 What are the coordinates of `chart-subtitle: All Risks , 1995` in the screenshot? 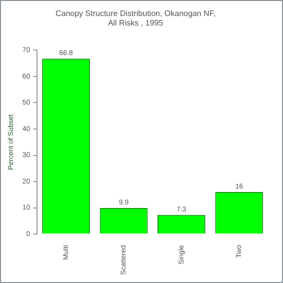 It's located at (136, 23).